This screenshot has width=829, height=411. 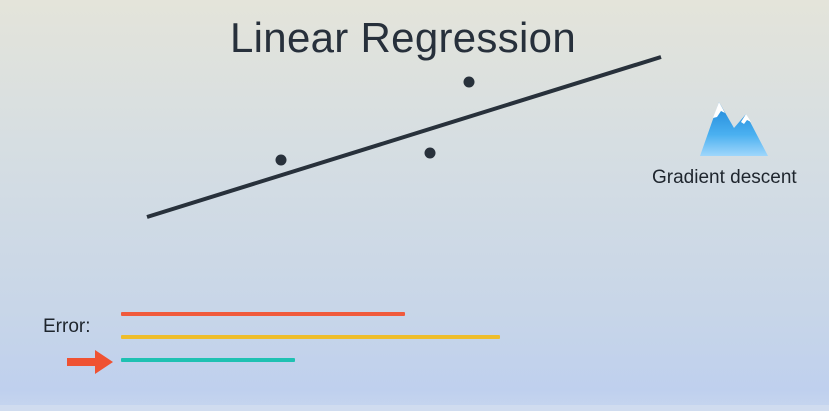 What do you see at coordinates (90, 362) in the screenshot?
I see `right-arrow-icon` at bounding box center [90, 362].